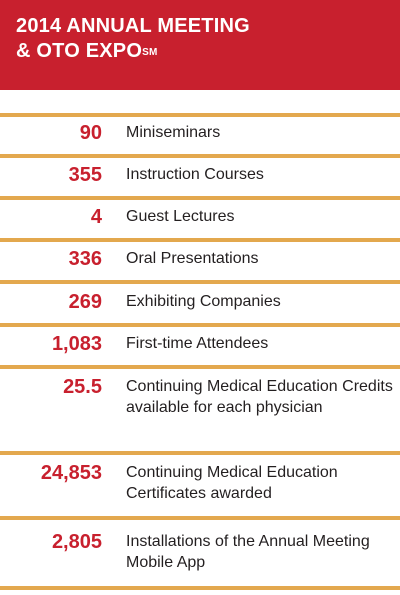 The width and height of the screenshot is (400, 595). Describe the element at coordinates (173, 132) in the screenshot. I see `stat-label: Miniseminars` at that location.